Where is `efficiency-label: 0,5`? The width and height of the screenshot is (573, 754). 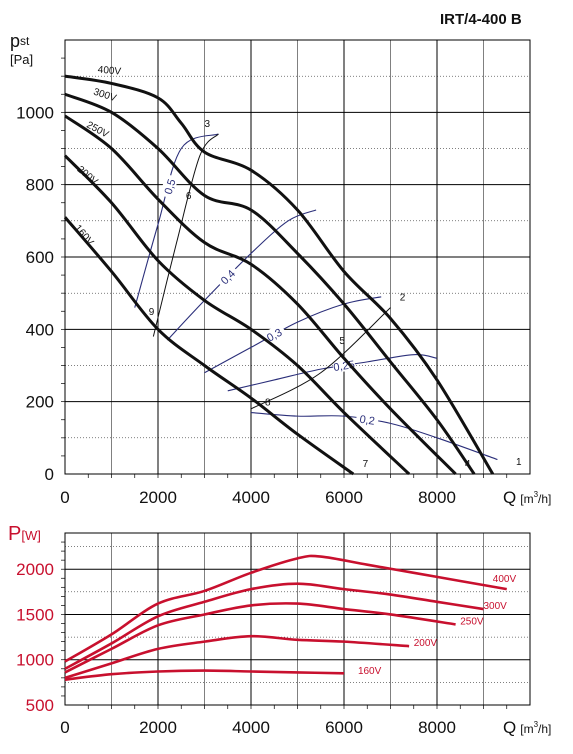 efficiency-label: 0,5 is located at coordinates (171, 187).